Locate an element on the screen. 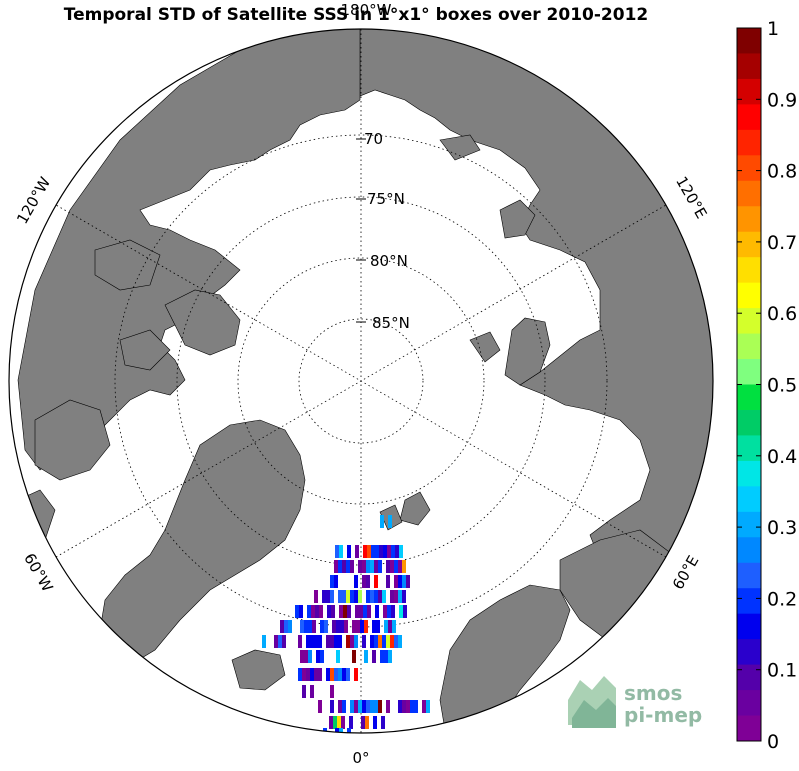  logo-text-smos: smos is located at coordinates (653, 693).